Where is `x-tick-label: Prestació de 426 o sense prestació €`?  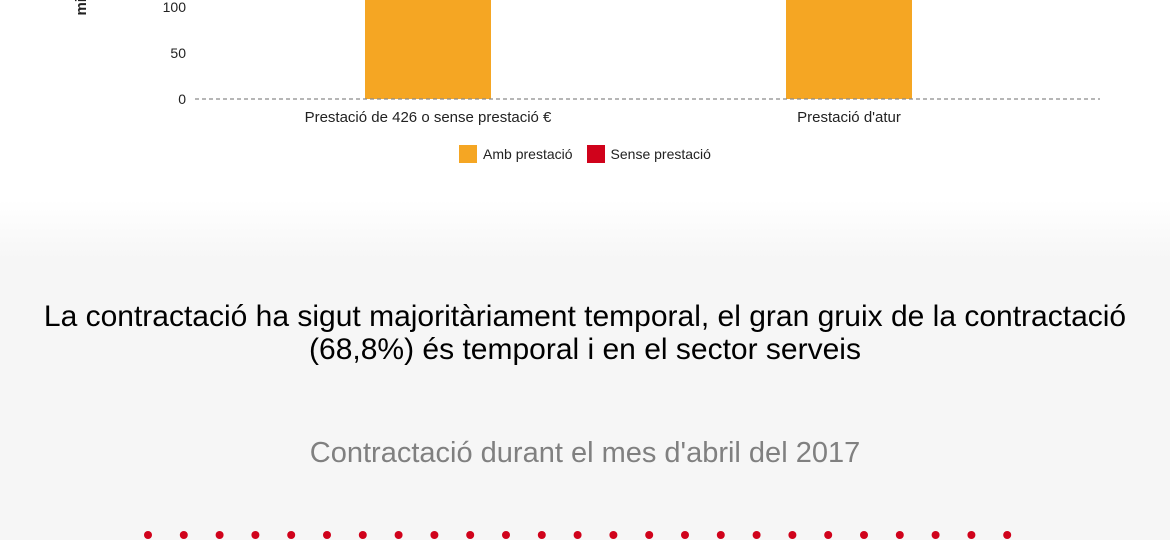 x-tick-label: Prestació de 426 o sense prestació € is located at coordinates (428, 117).